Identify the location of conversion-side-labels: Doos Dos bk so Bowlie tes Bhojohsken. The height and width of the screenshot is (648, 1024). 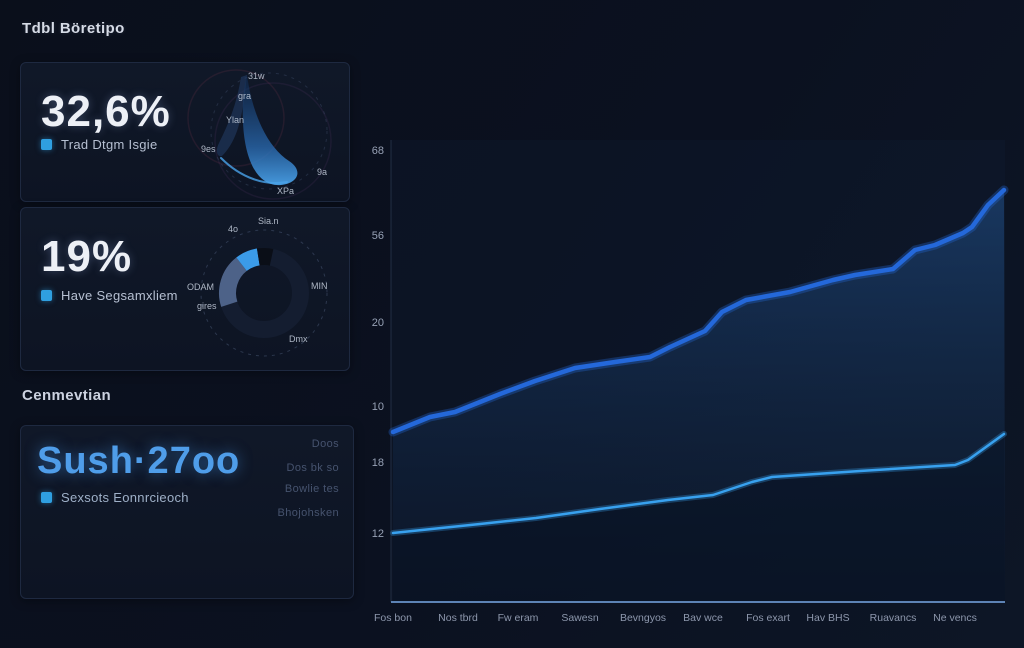
(309, 484).